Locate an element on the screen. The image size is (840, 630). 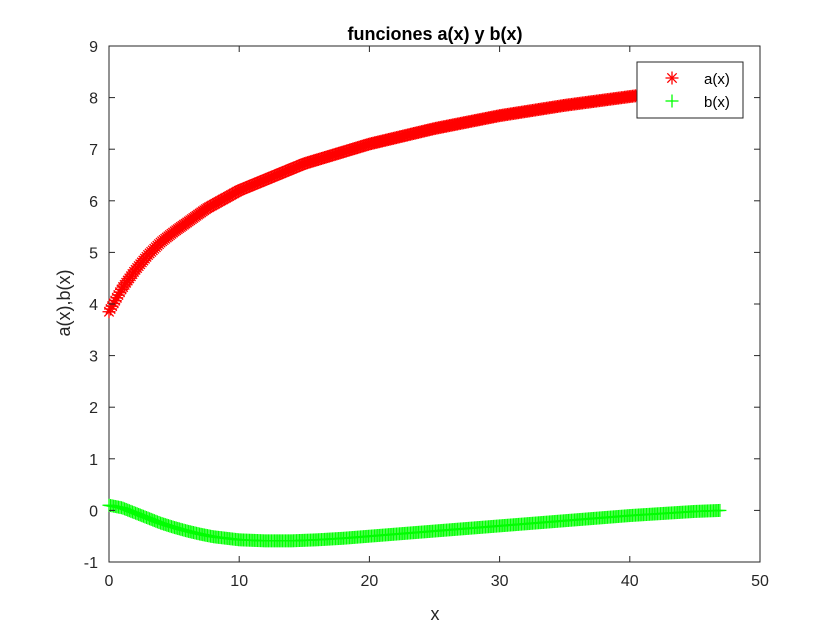
x-tick-label: 40 is located at coordinates (630, 581).